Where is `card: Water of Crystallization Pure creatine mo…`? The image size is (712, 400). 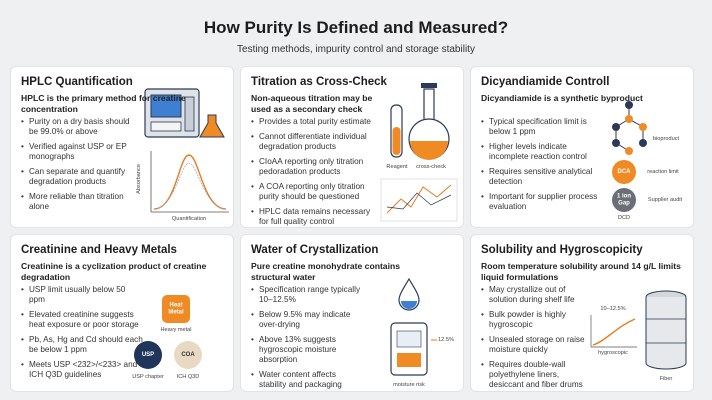 card: Water of Crystallization Pure creatine mo… is located at coordinates (352, 313).